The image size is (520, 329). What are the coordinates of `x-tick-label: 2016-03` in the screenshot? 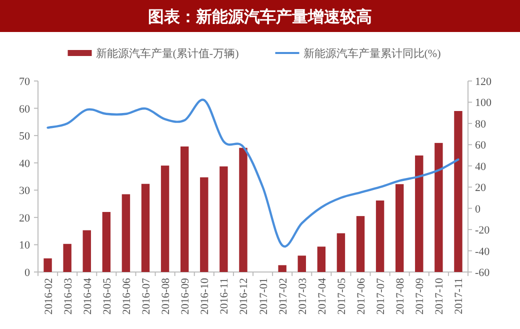 It's located at (68, 296).